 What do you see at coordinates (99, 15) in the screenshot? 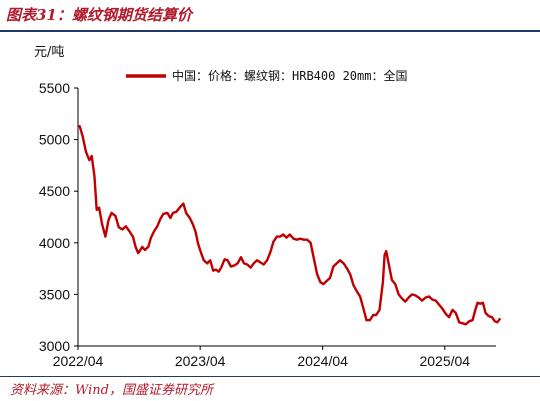
I see `figure-title: 图表31：螺纹钢期货结算价` at bounding box center [99, 15].